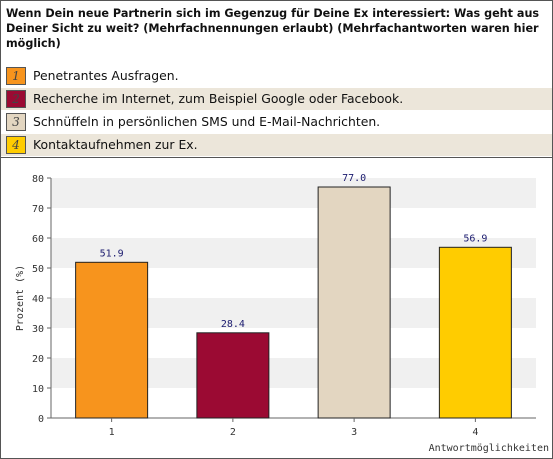  What do you see at coordinates (38, 269) in the screenshot?
I see `y-tick-label: 50` at bounding box center [38, 269].